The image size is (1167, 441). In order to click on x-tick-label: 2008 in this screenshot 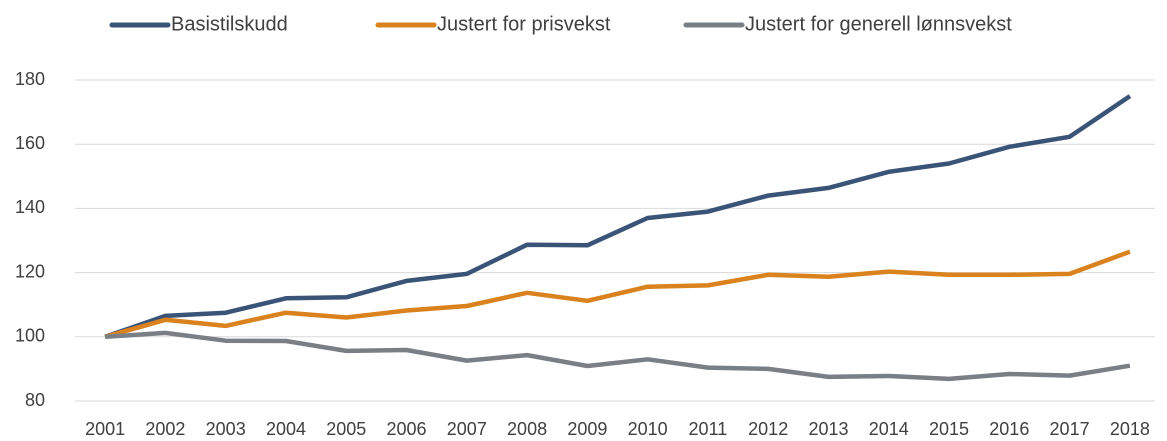, I will do `click(527, 429)`.